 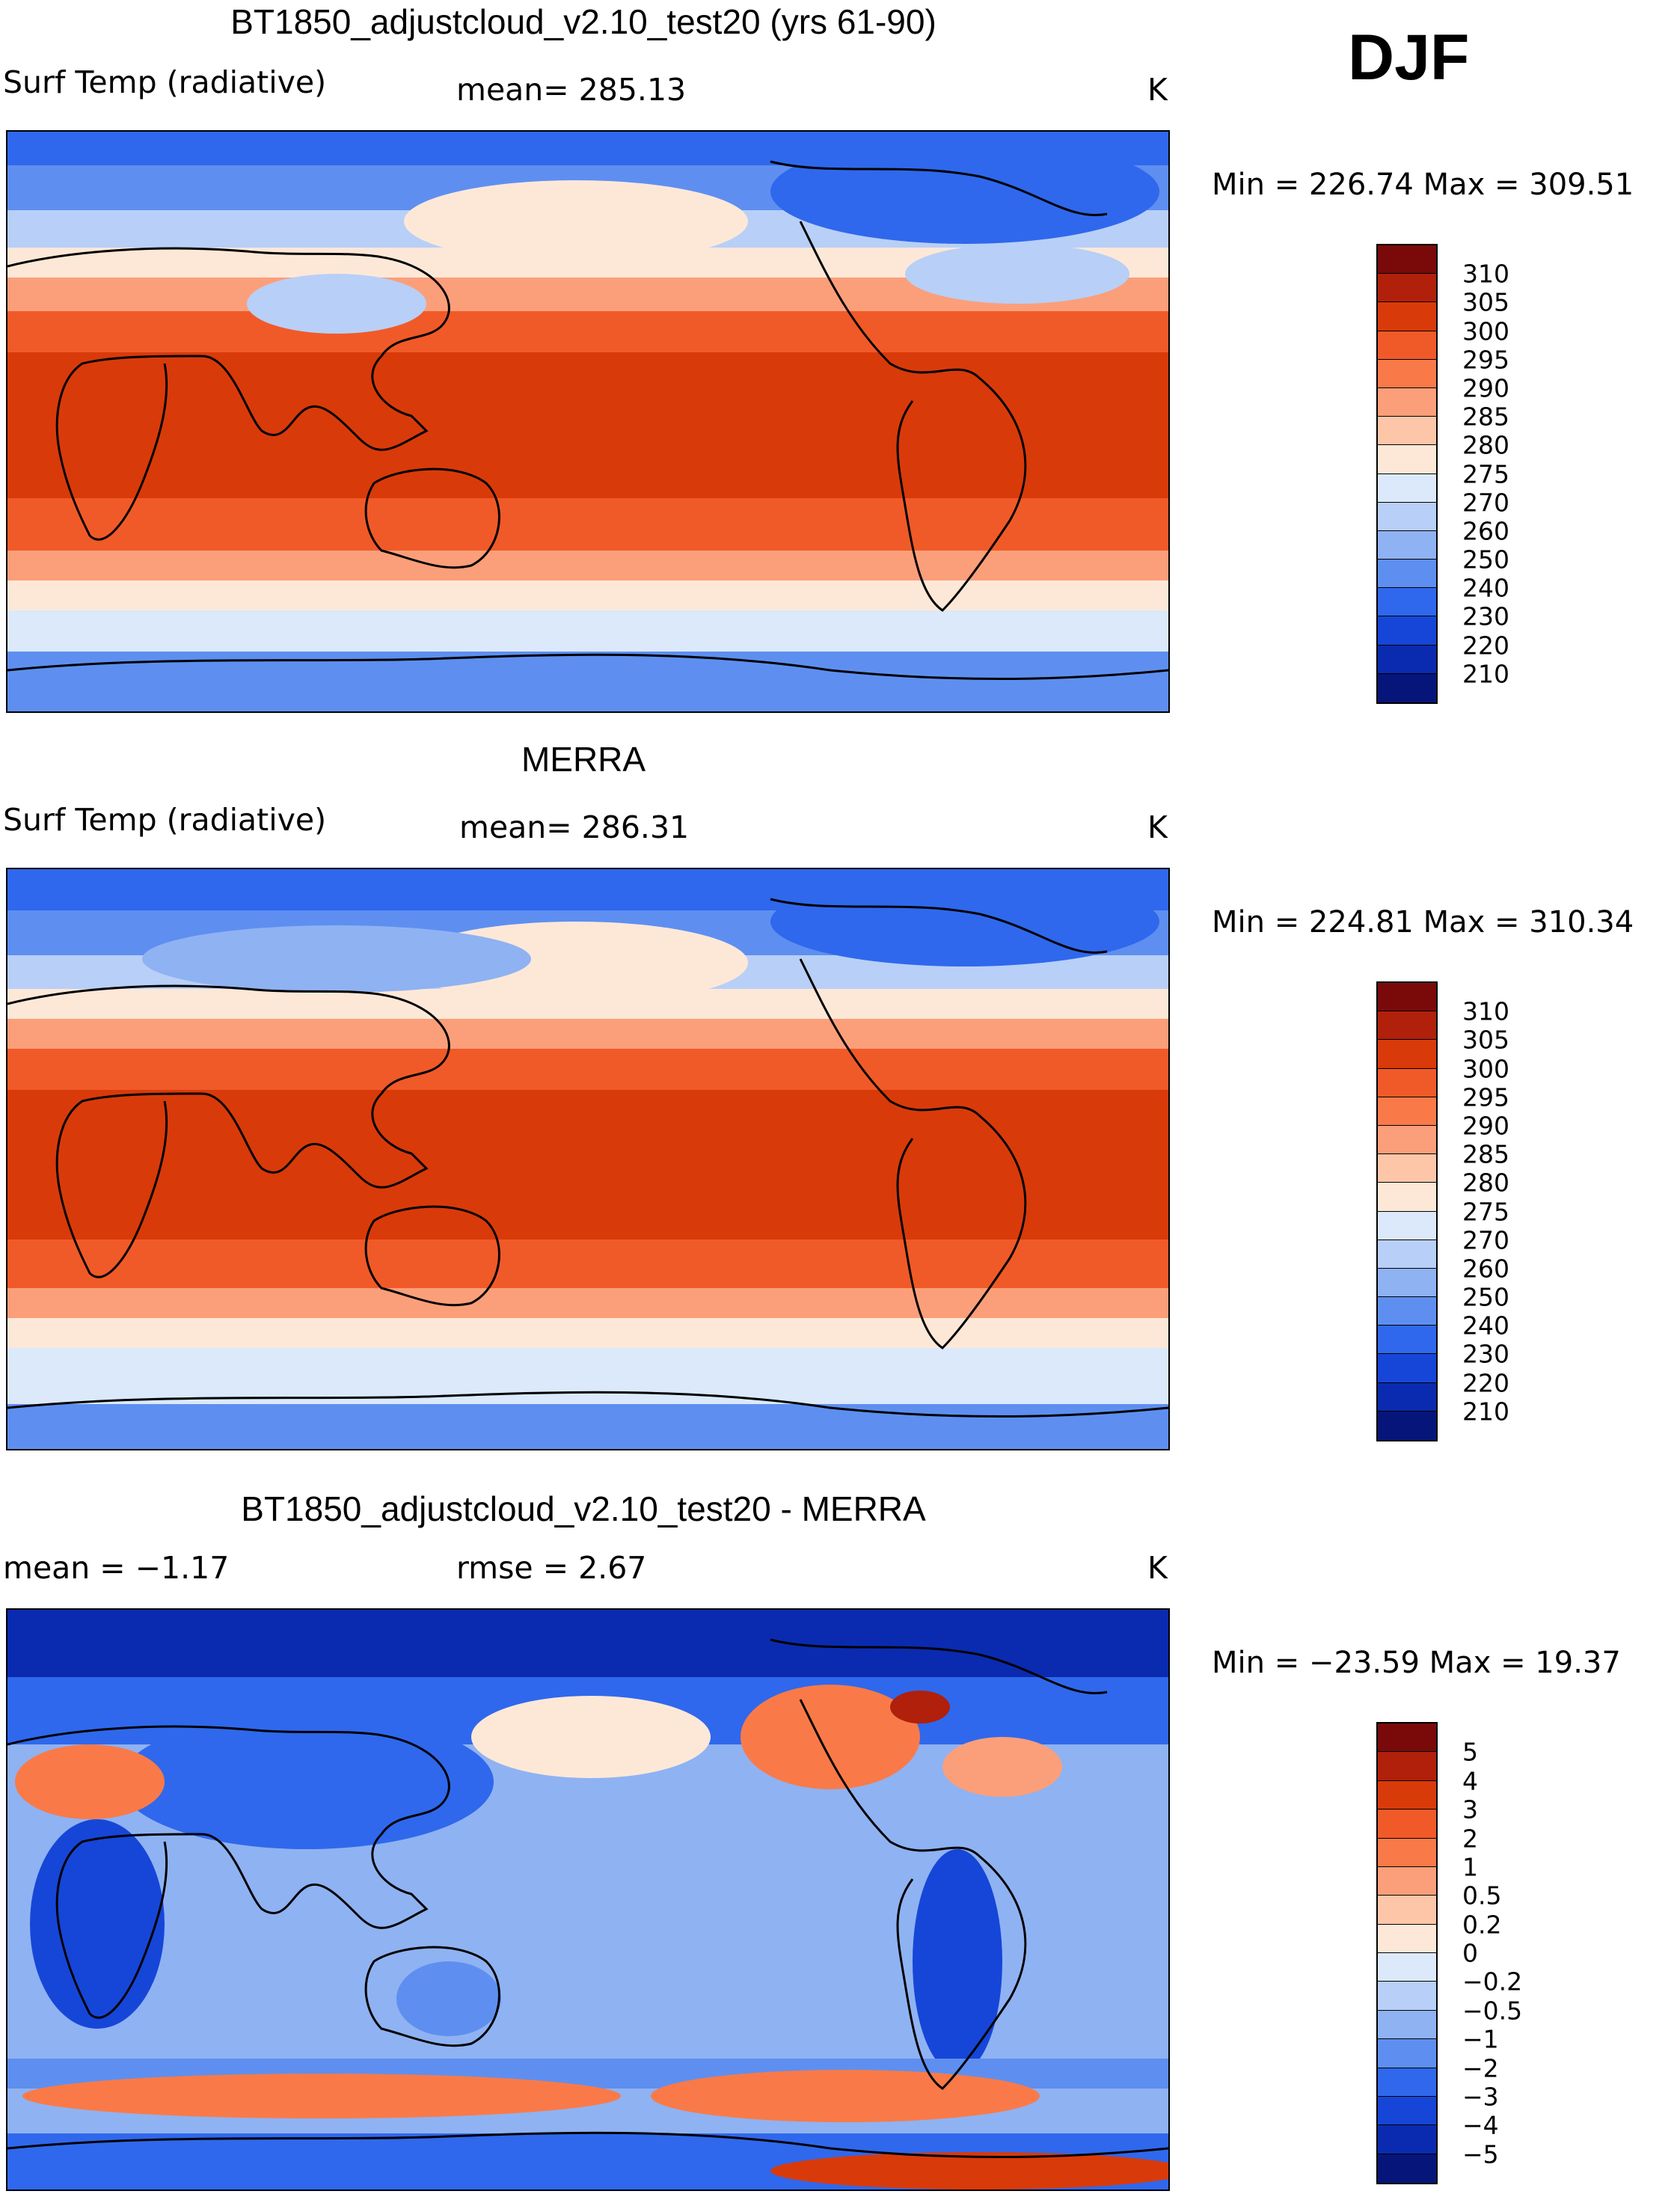 What do you see at coordinates (1482, 1895) in the screenshot?
I see `colorbar-tick-label: 0.5` at bounding box center [1482, 1895].